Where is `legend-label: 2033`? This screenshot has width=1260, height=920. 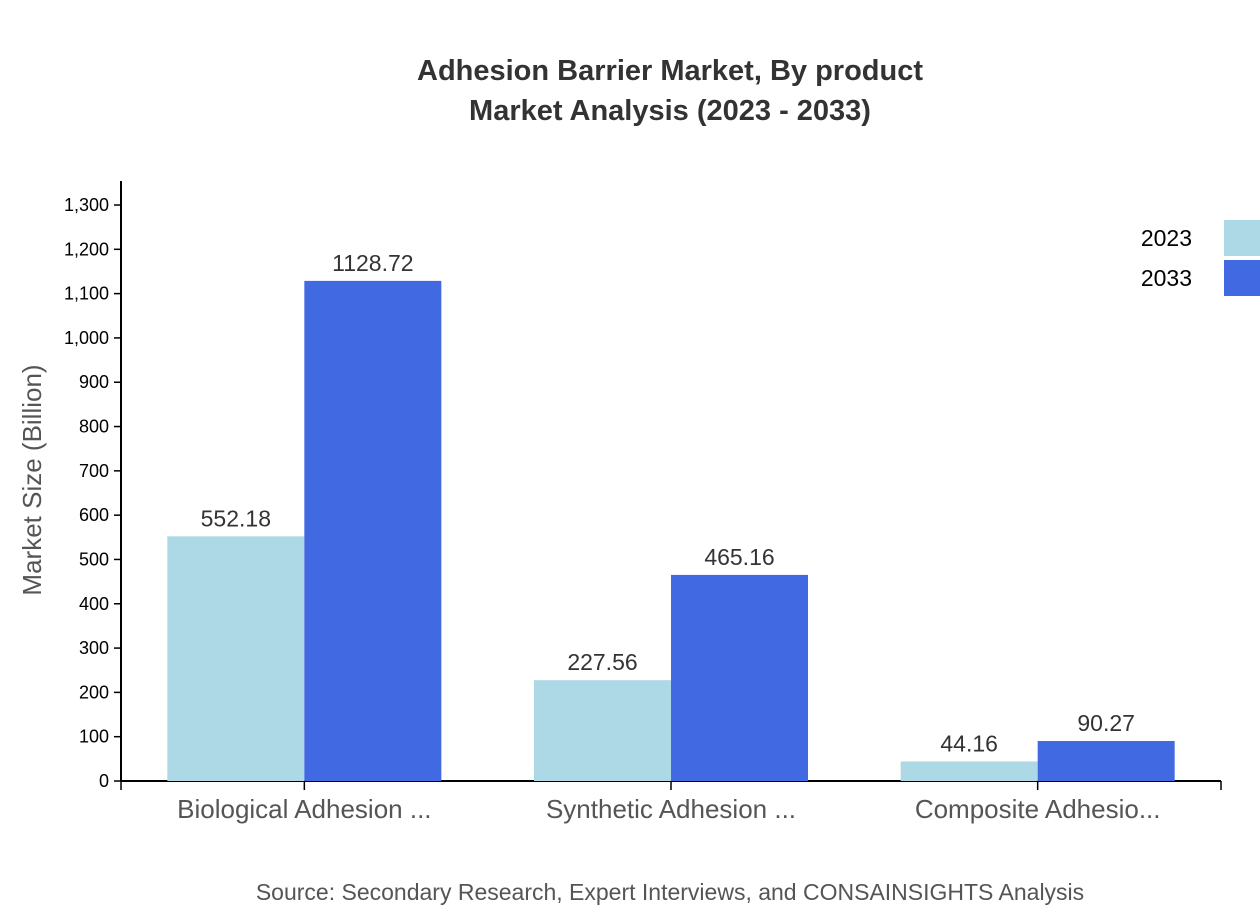 legend-label: 2033 is located at coordinates (1166, 278).